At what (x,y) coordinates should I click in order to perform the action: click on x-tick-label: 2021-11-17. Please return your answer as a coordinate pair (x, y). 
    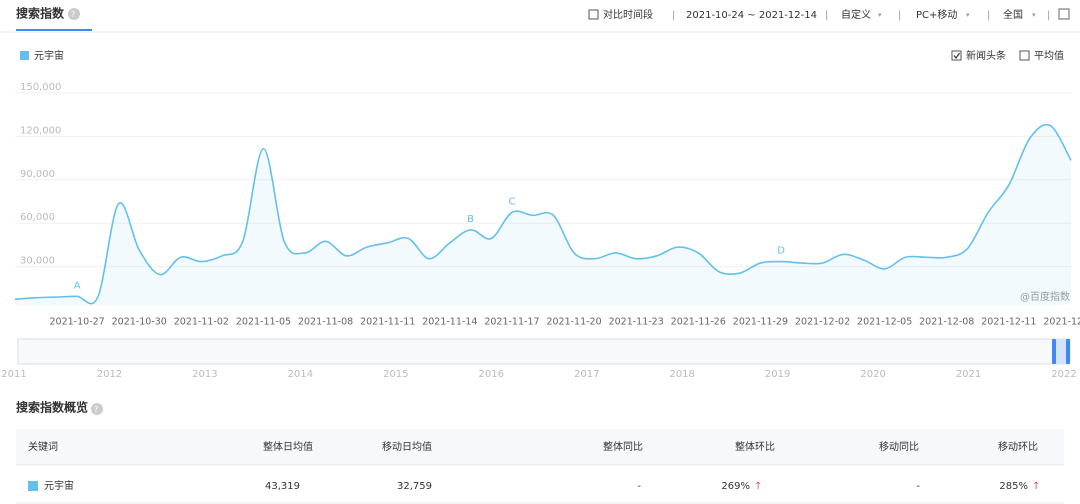
    Looking at the image, I should click on (511, 322).